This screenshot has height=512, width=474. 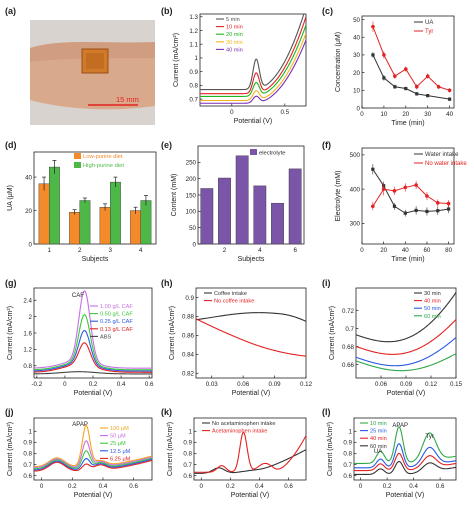 I want to click on x-tick-label: 2, so click(x=225, y=250).